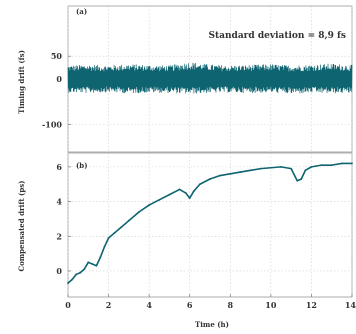 The height and width of the screenshot is (334, 356). What do you see at coordinates (277, 36) in the screenshot?
I see `panel-a-annotation: Standard deviation = 8,9 fs` at bounding box center [277, 36].